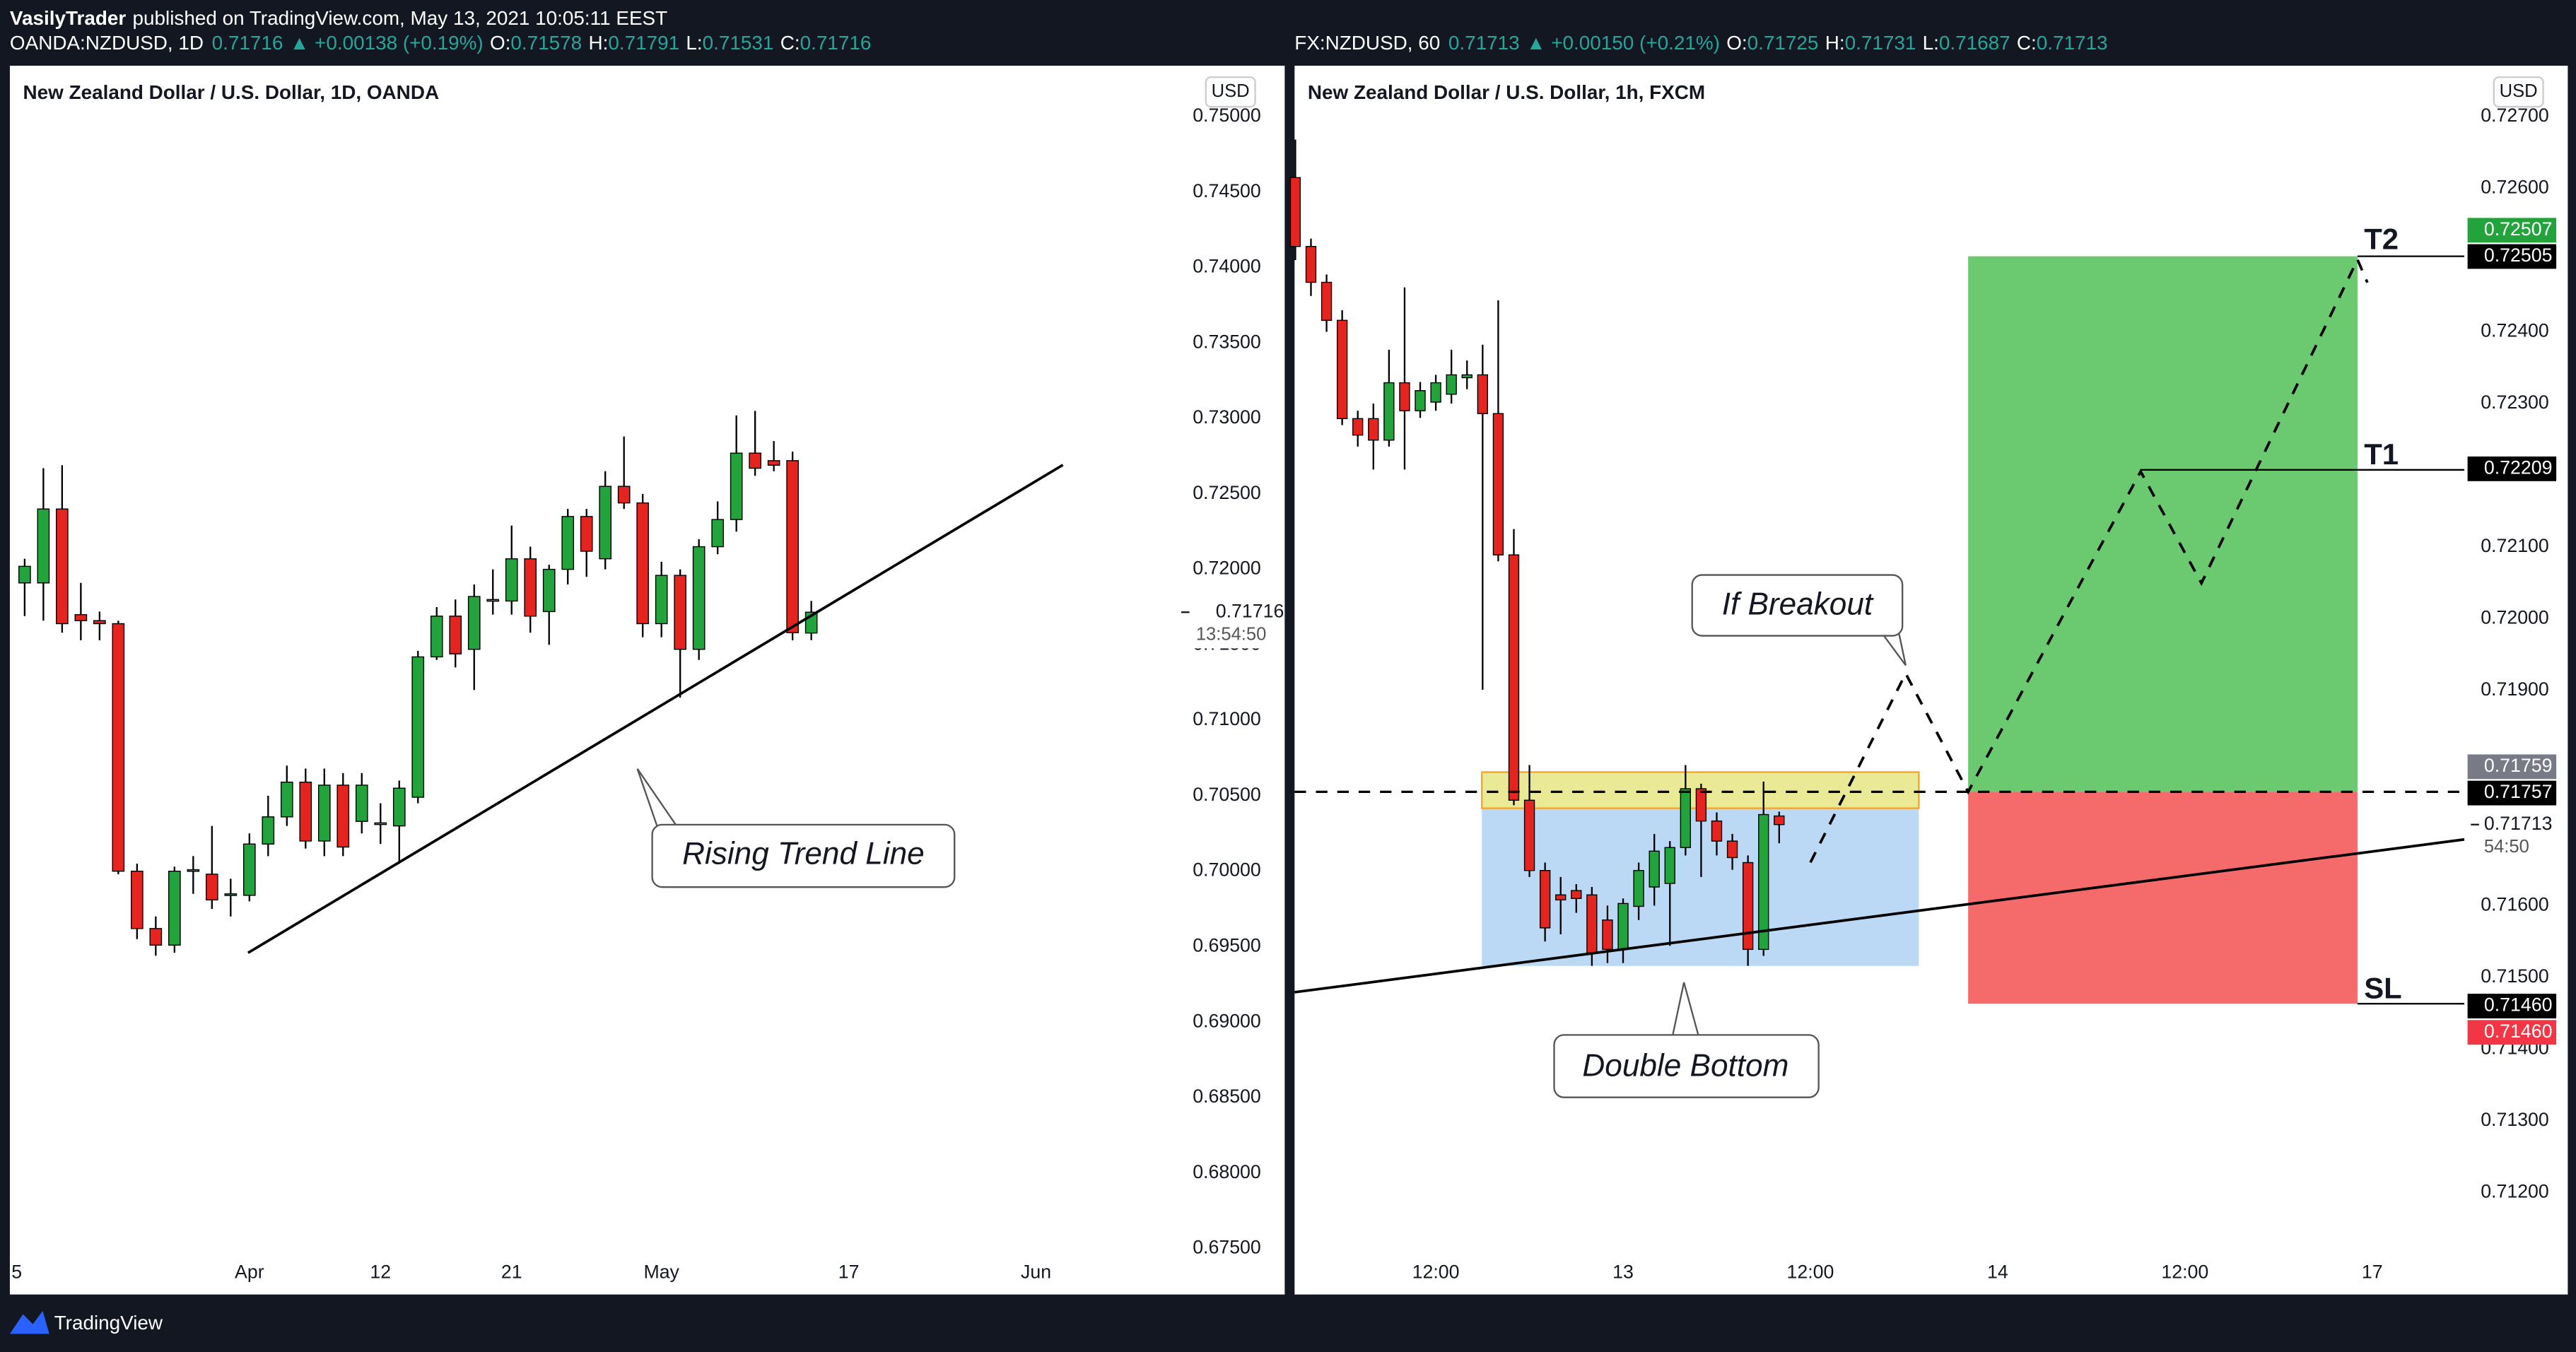  Describe the element at coordinates (250, 1271) in the screenshot. I see `x-tick-label: Apr` at that location.